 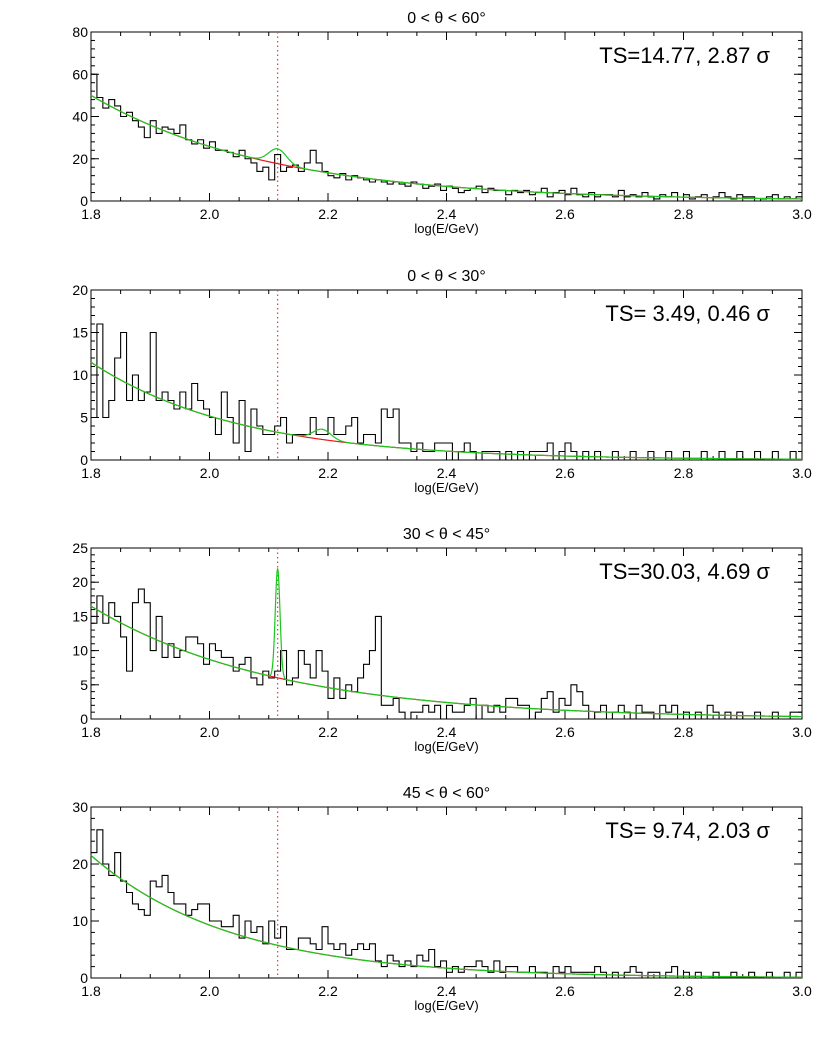 What do you see at coordinates (80, 74) in the screenshot?
I see `y-tick-label: 60` at bounding box center [80, 74].